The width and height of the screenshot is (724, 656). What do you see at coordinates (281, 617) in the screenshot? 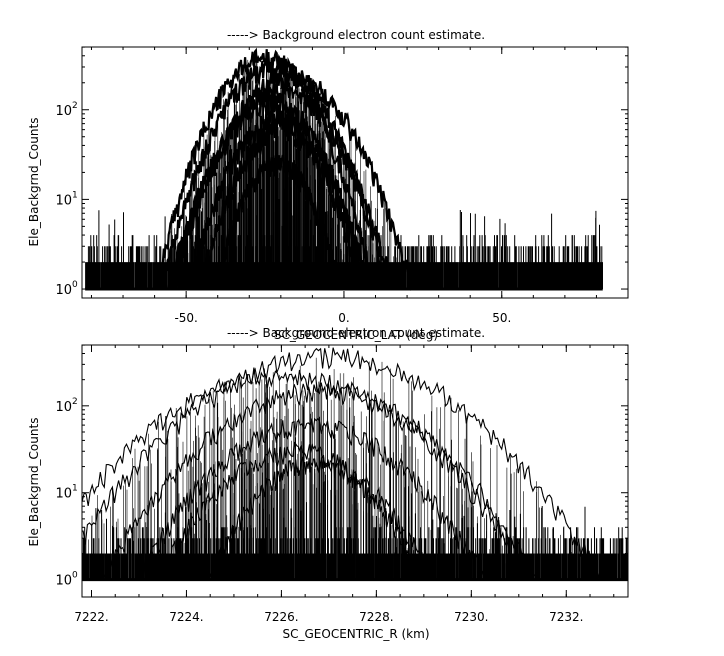
I see `x-tick-label: 7226.` at bounding box center [281, 617].